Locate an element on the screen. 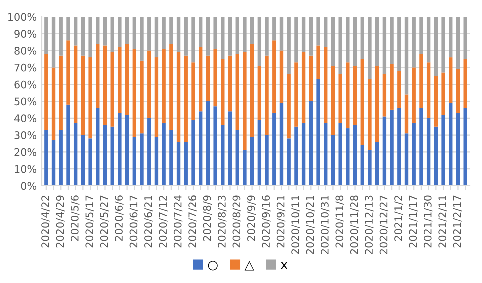  x-tick-label: 2020/7/12 is located at coordinates (163, 222).